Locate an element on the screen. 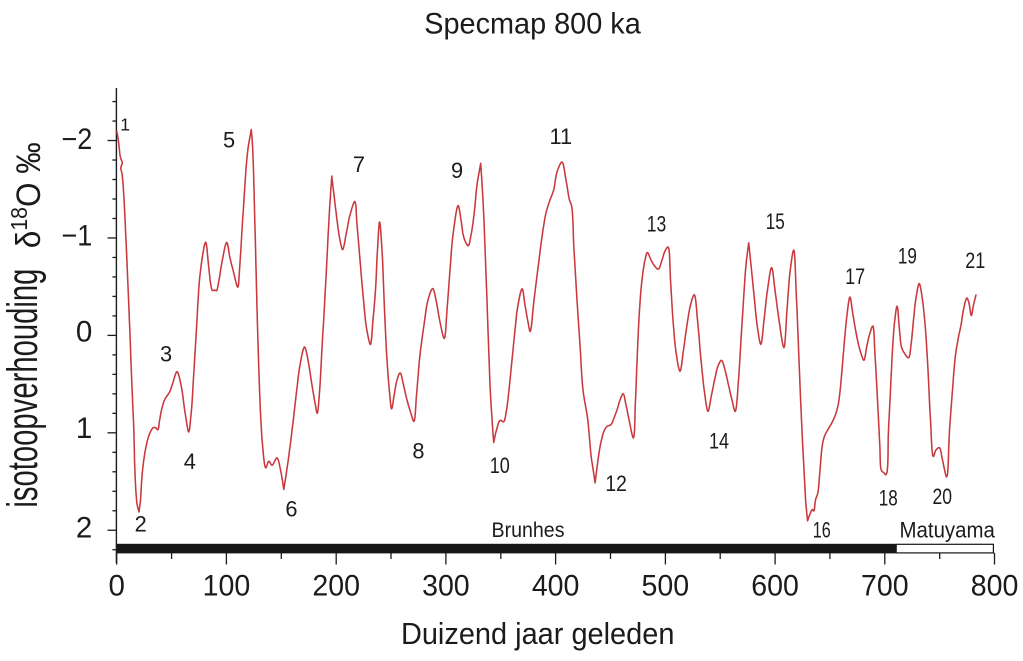 The height and width of the screenshot is (661, 1023). svg-text: 4 is located at coordinates (190, 461).